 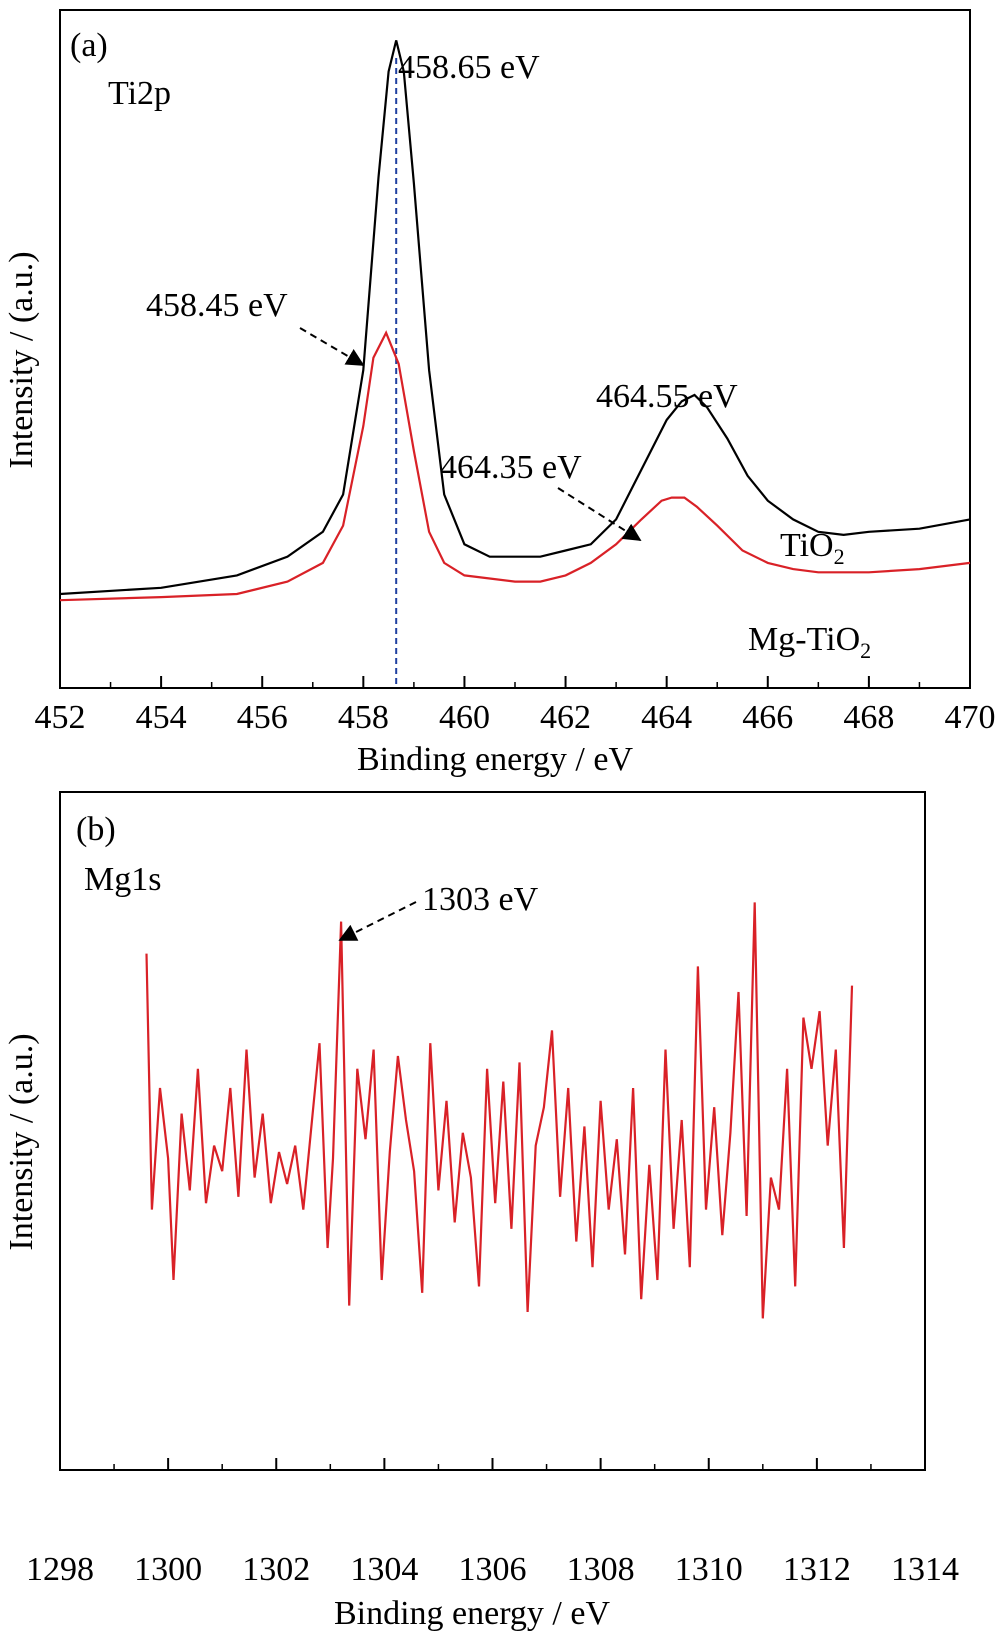 I want to click on x-tick-label: 1302, so click(x=276, y=1569).